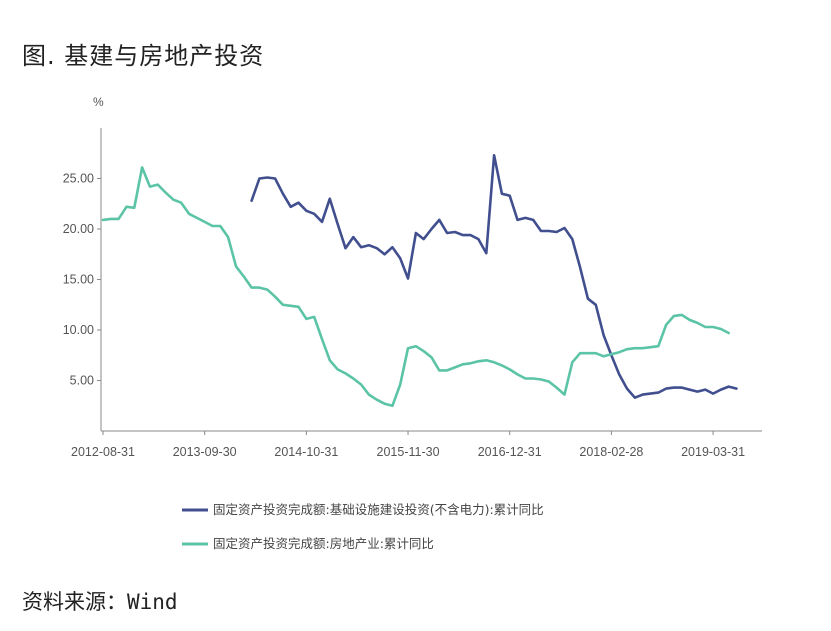  I want to click on y-tick-label: 10.00, so click(78, 330).